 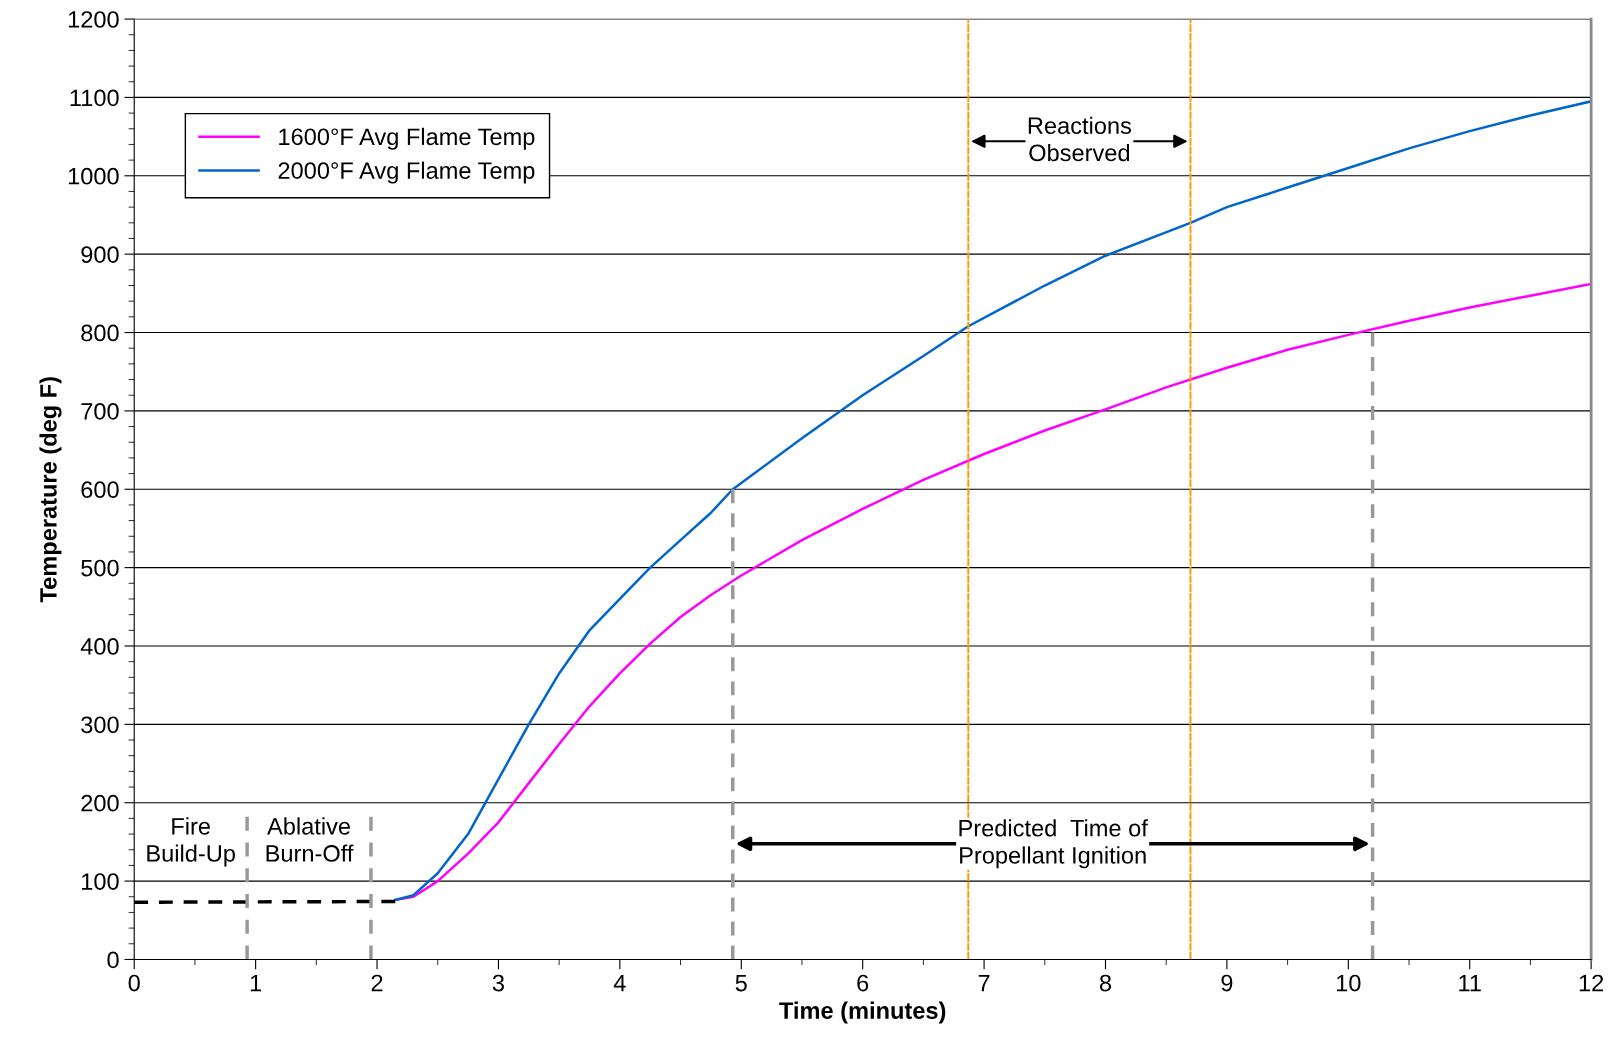 I want to click on x-tick-label: 9, so click(x=1227, y=983).